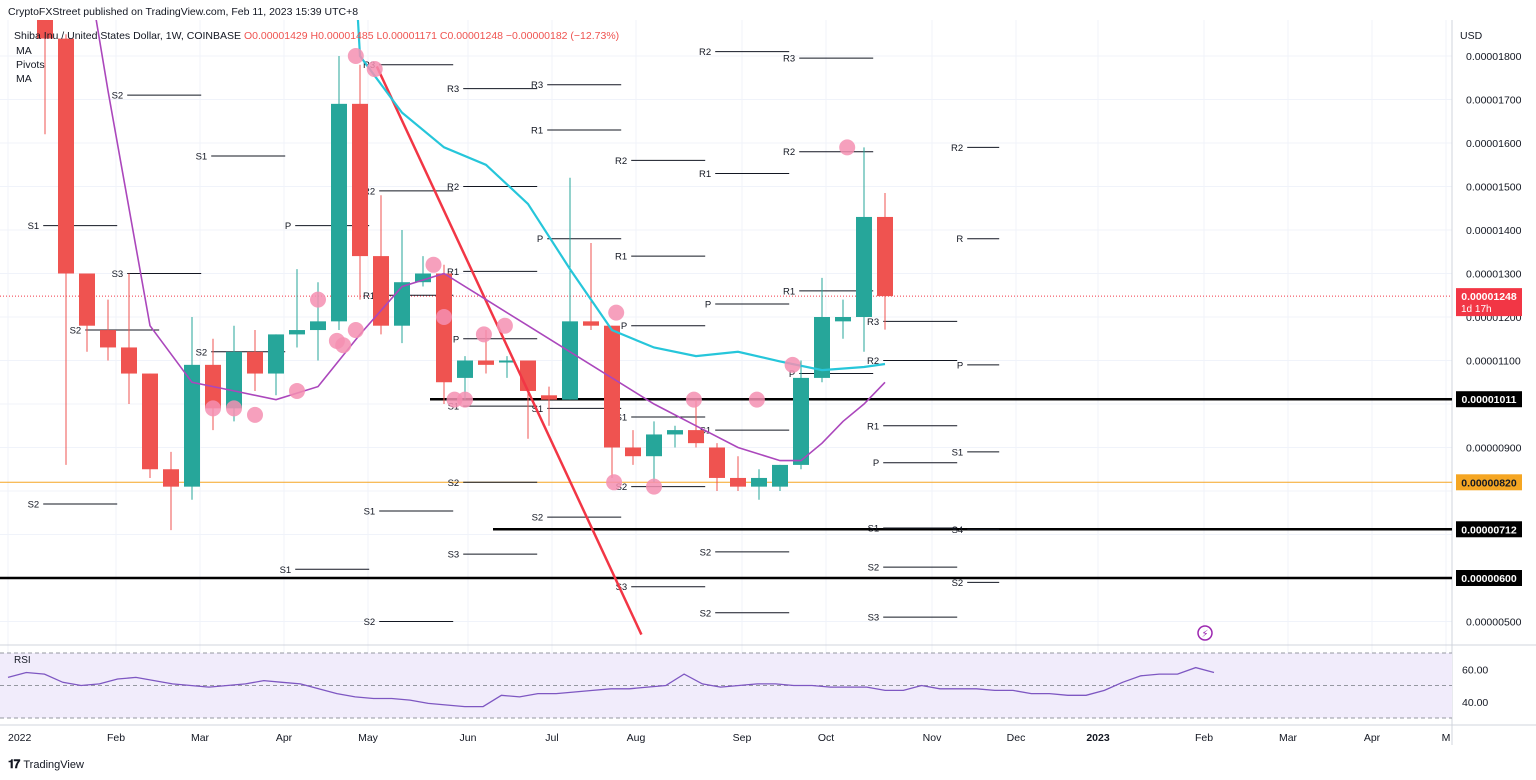 The width and height of the screenshot is (1536, 780). Describe the element at coordinates (24, 51) in the screenshot. I see `indicator-ma-1: MA` at that location.